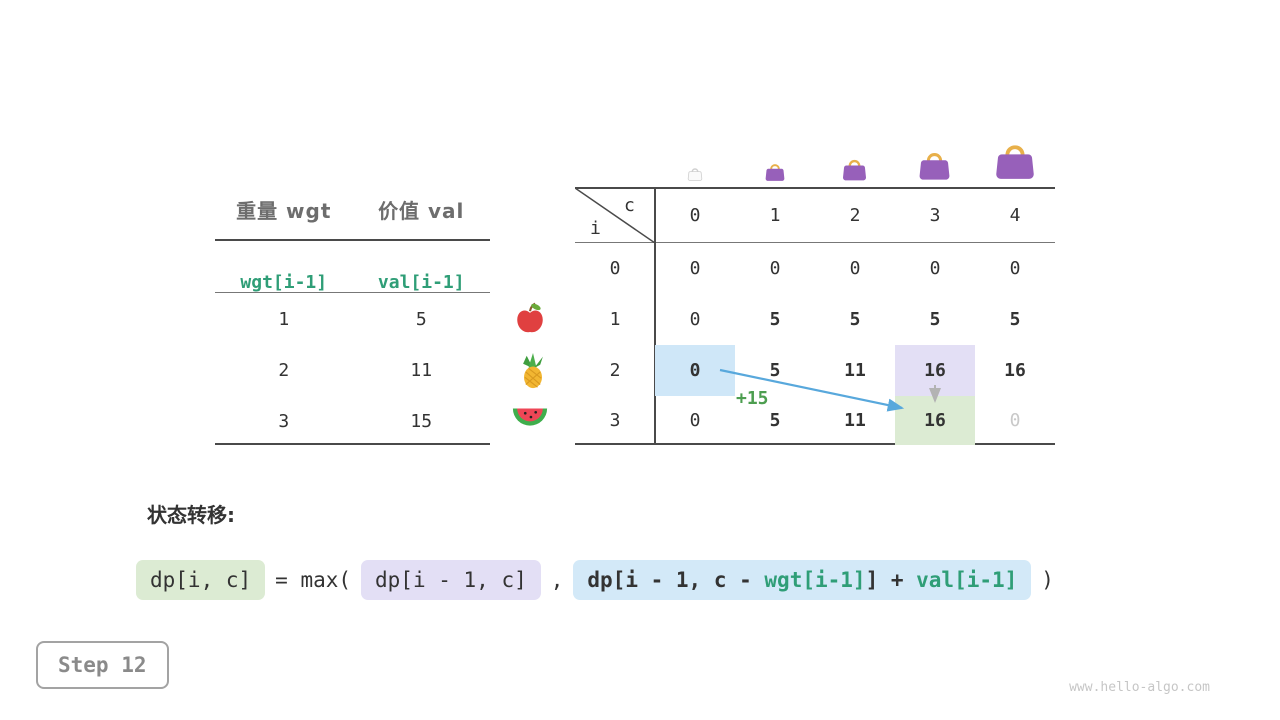  Describe the element at coordinates (421, 319) in the screenshot. I see `item1-value: 5` at that location.